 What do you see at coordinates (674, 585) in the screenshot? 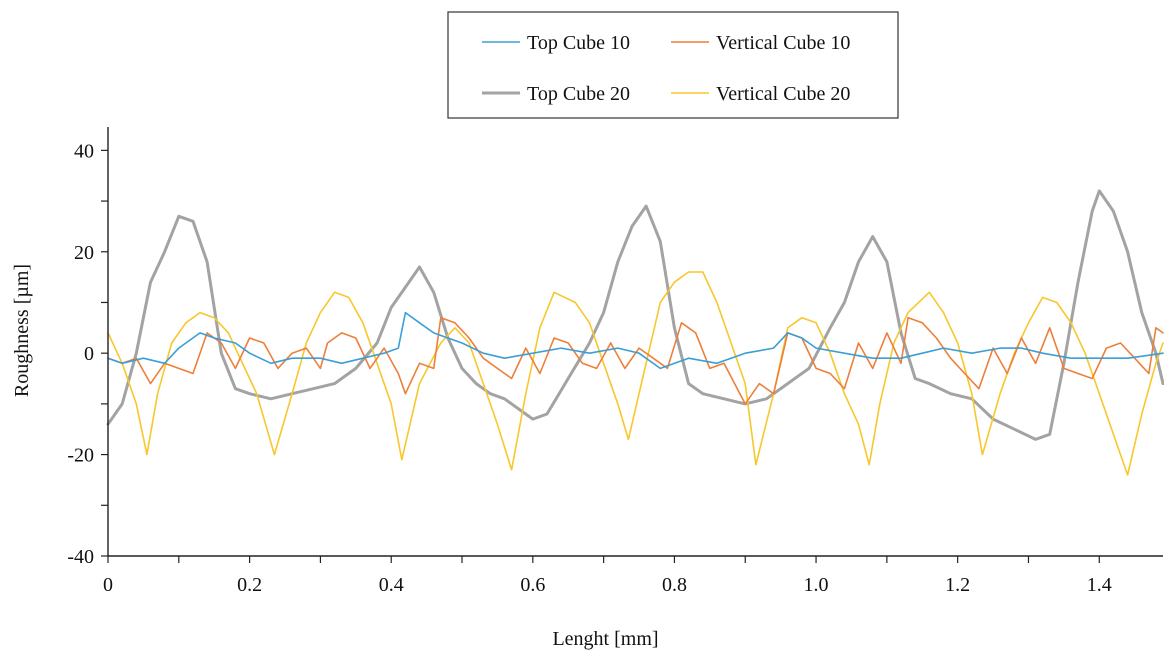
I see `x-tick-label: 0.8` at bounding box center [674, 585].